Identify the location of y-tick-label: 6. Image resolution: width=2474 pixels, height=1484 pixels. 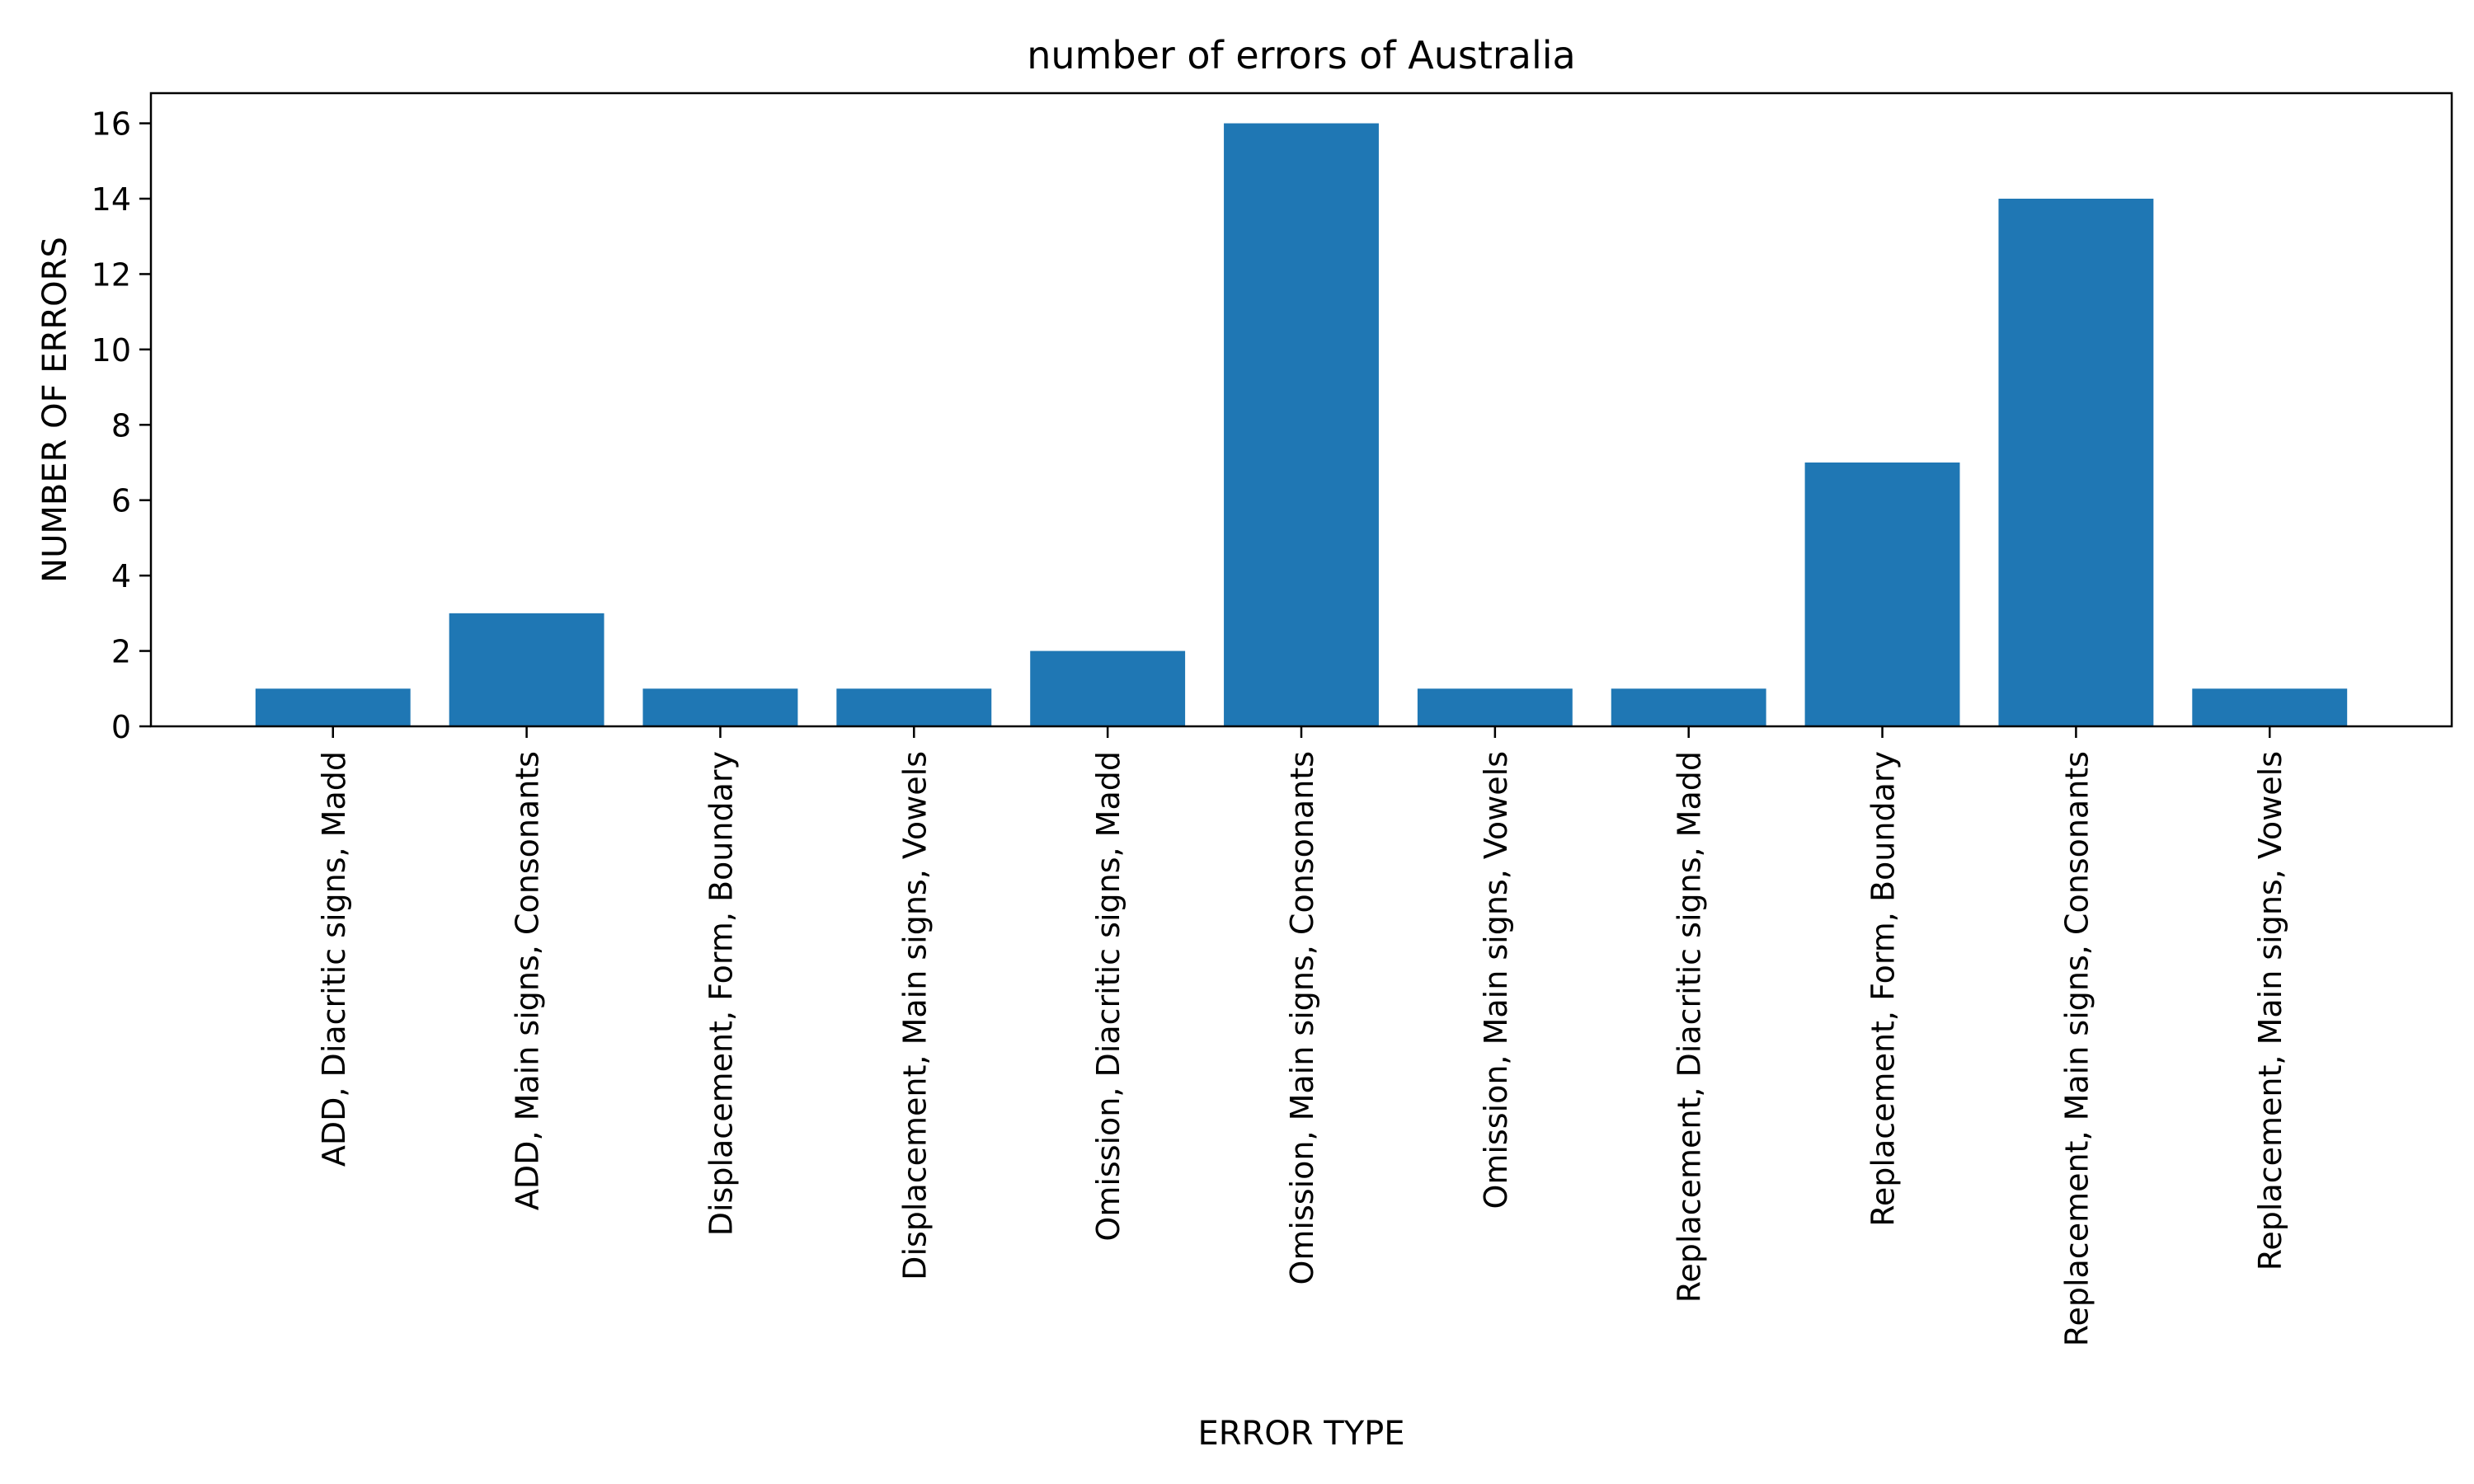
(121, 501).